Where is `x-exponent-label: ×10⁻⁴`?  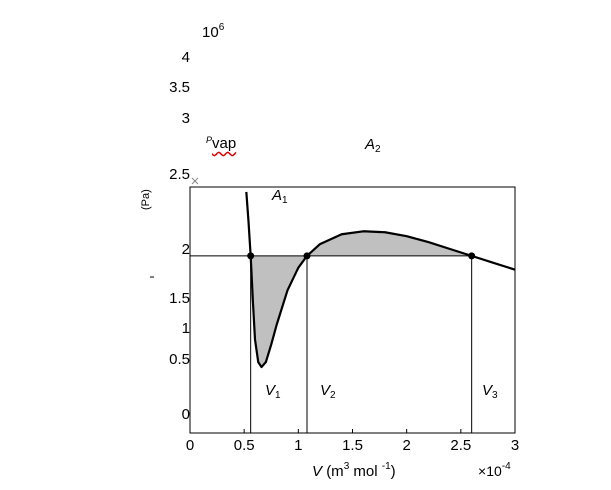 x-exponent-label: ×10⁻⁴ is located at coordinates (494, 470).